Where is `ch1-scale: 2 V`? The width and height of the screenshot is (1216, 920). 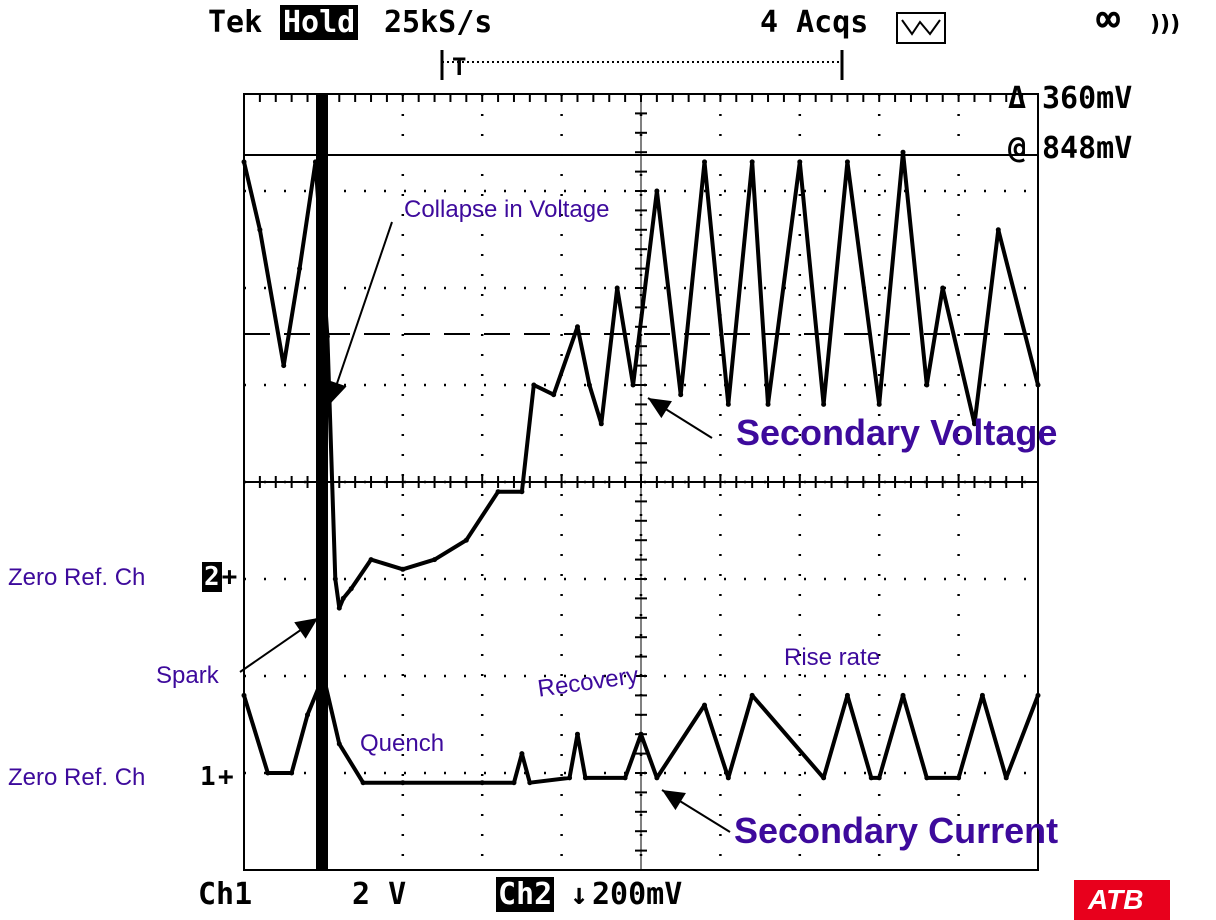 ch1-scale: 2 V is located at coordinates (379, 894).